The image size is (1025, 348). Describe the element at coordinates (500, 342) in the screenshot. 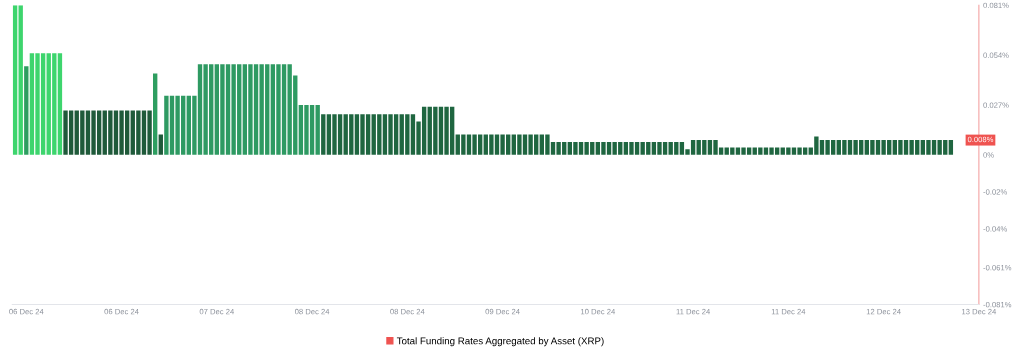

I see `text: Total Funding Rates Aggregated by Asset (XRP)` at that location.